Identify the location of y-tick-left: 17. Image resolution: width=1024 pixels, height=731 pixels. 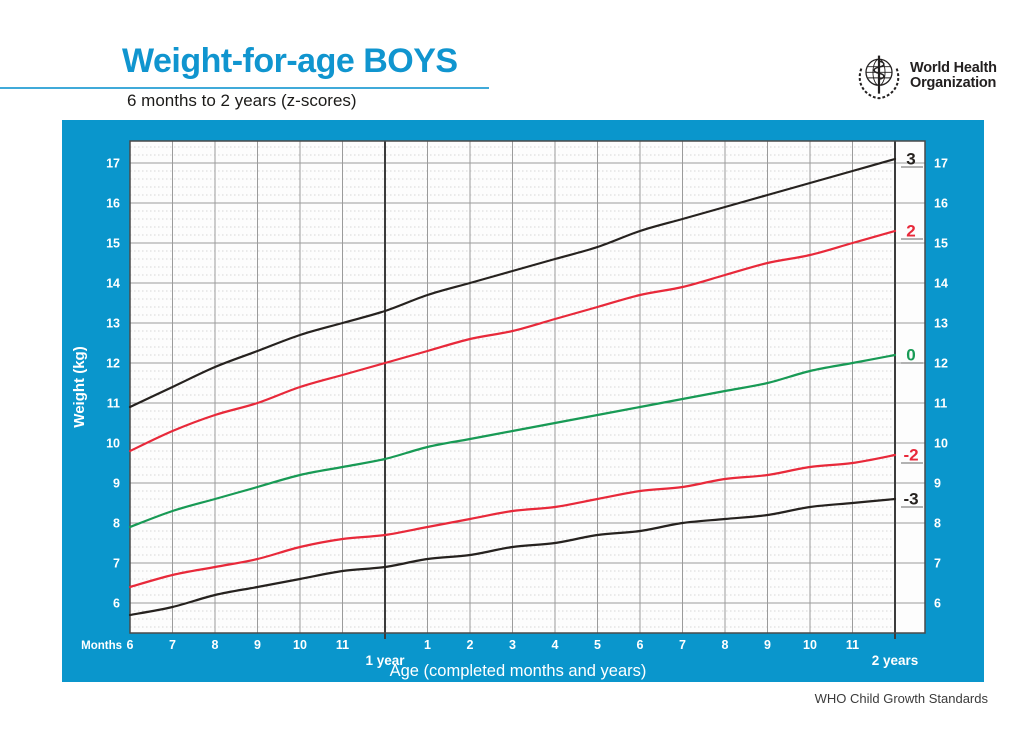
(113, 164).